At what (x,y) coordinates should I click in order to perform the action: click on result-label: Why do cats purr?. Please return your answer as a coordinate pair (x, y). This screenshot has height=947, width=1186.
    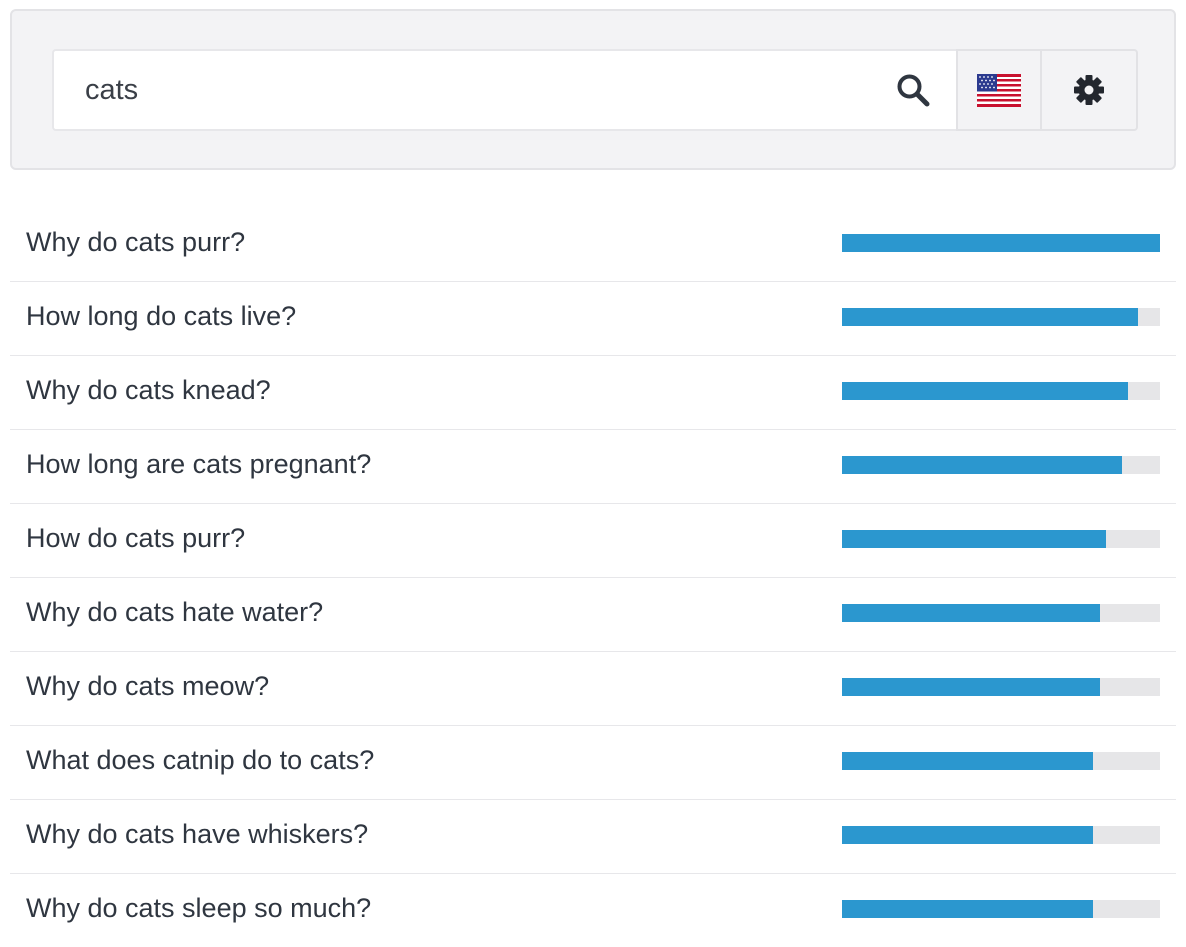
    Looking at the image, I should click on (136, 242).